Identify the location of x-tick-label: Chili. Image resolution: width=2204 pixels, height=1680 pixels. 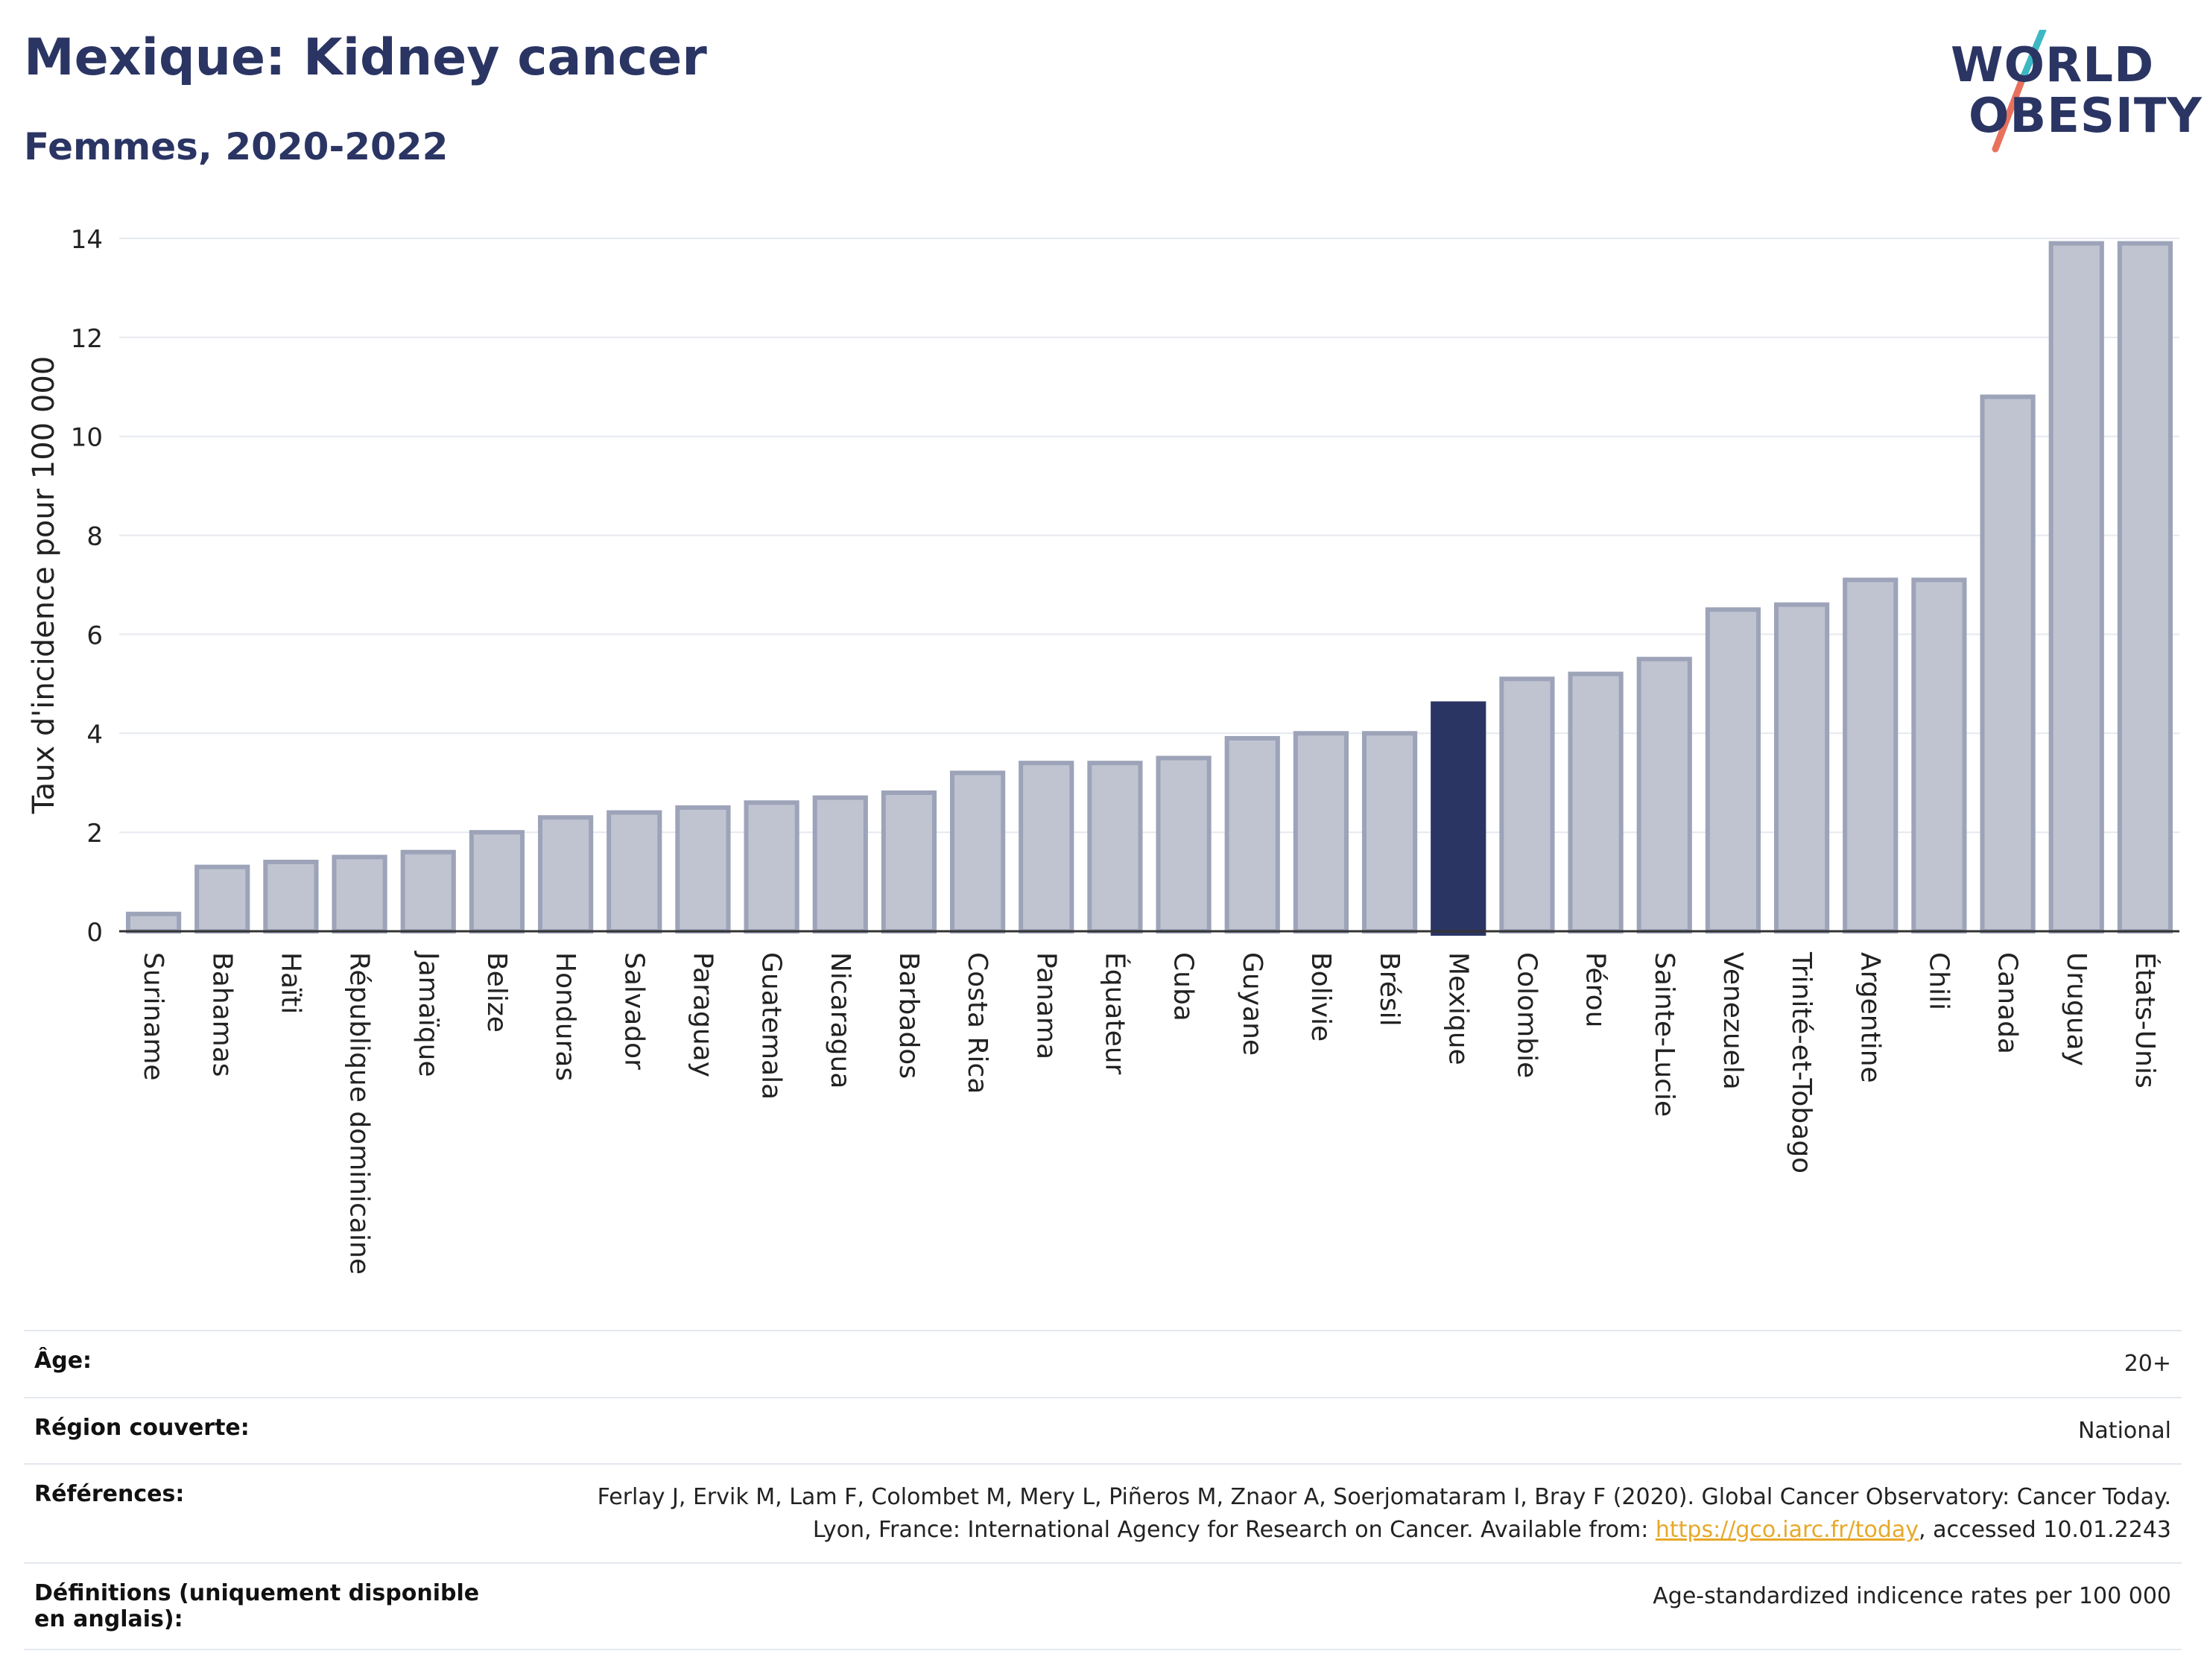
(1938, 981).